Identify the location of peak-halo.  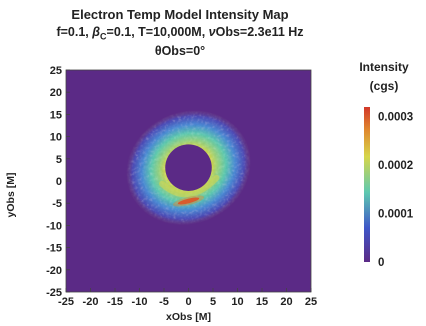
(188, 201).